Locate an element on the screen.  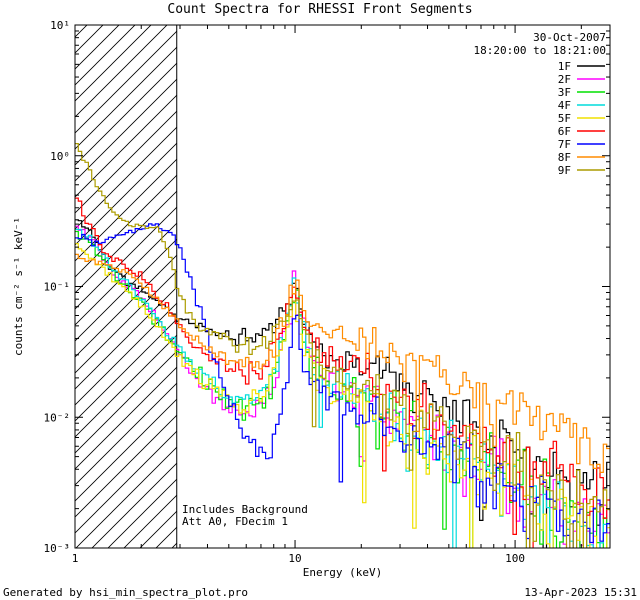
x-axis-label: Energy (keV) is located at coordinates (342, 572).